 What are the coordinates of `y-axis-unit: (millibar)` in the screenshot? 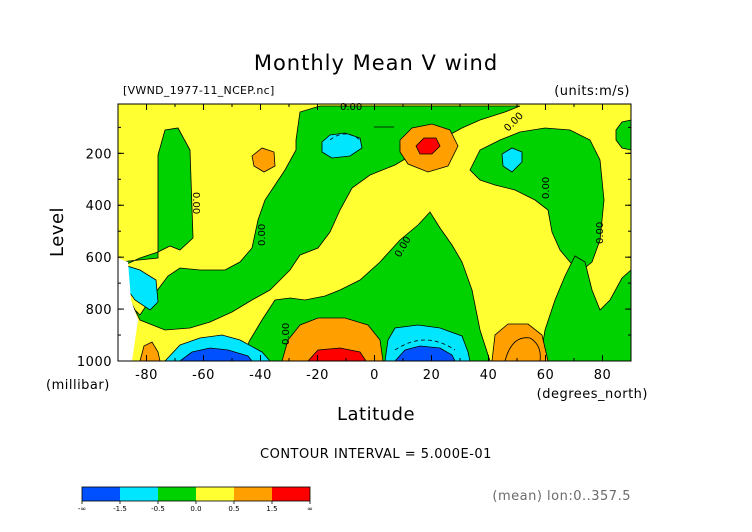 It's located at (78, 385).